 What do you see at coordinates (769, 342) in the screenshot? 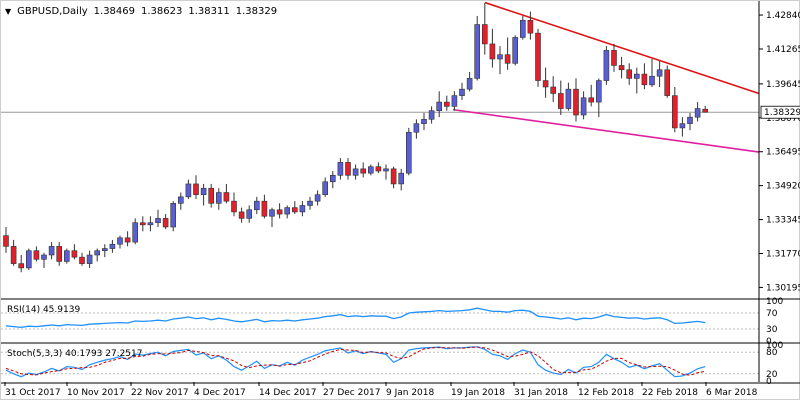
I see `rsi-tick-label: 0` at bounding box center [769, 342].